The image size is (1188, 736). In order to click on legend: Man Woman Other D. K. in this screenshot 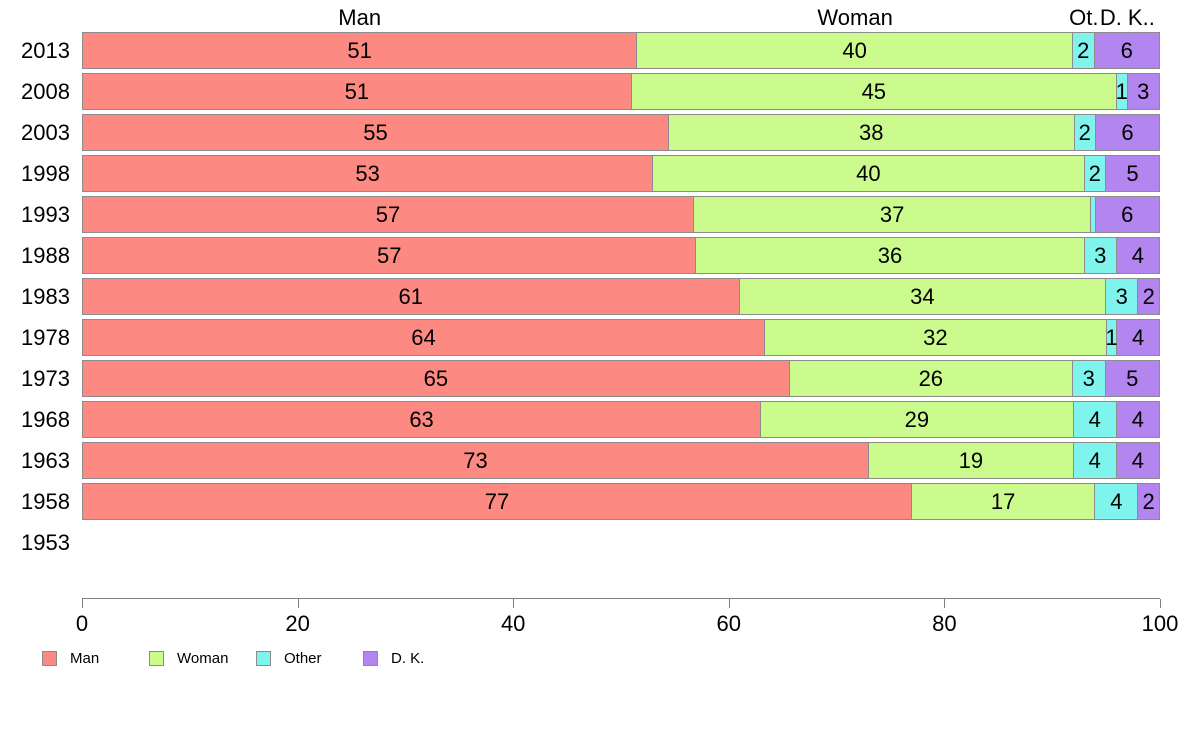, I will do `click(233, 658)`.